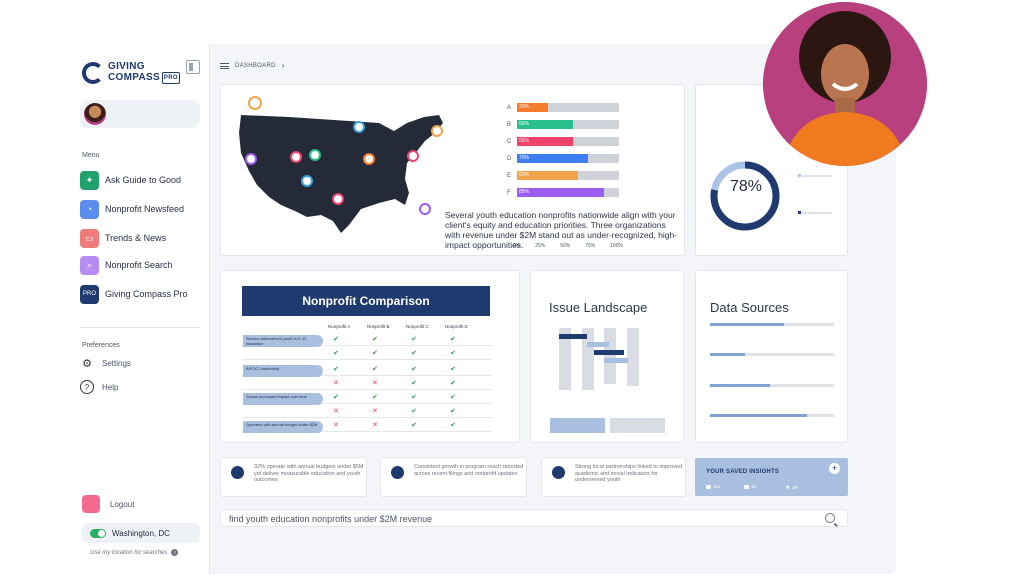 This screenshot has width=1024, height=576. What do you see at coordinates (568, 158) in the screenshot?
I see `bar-track: 70%` at bounding box center [568, 158].